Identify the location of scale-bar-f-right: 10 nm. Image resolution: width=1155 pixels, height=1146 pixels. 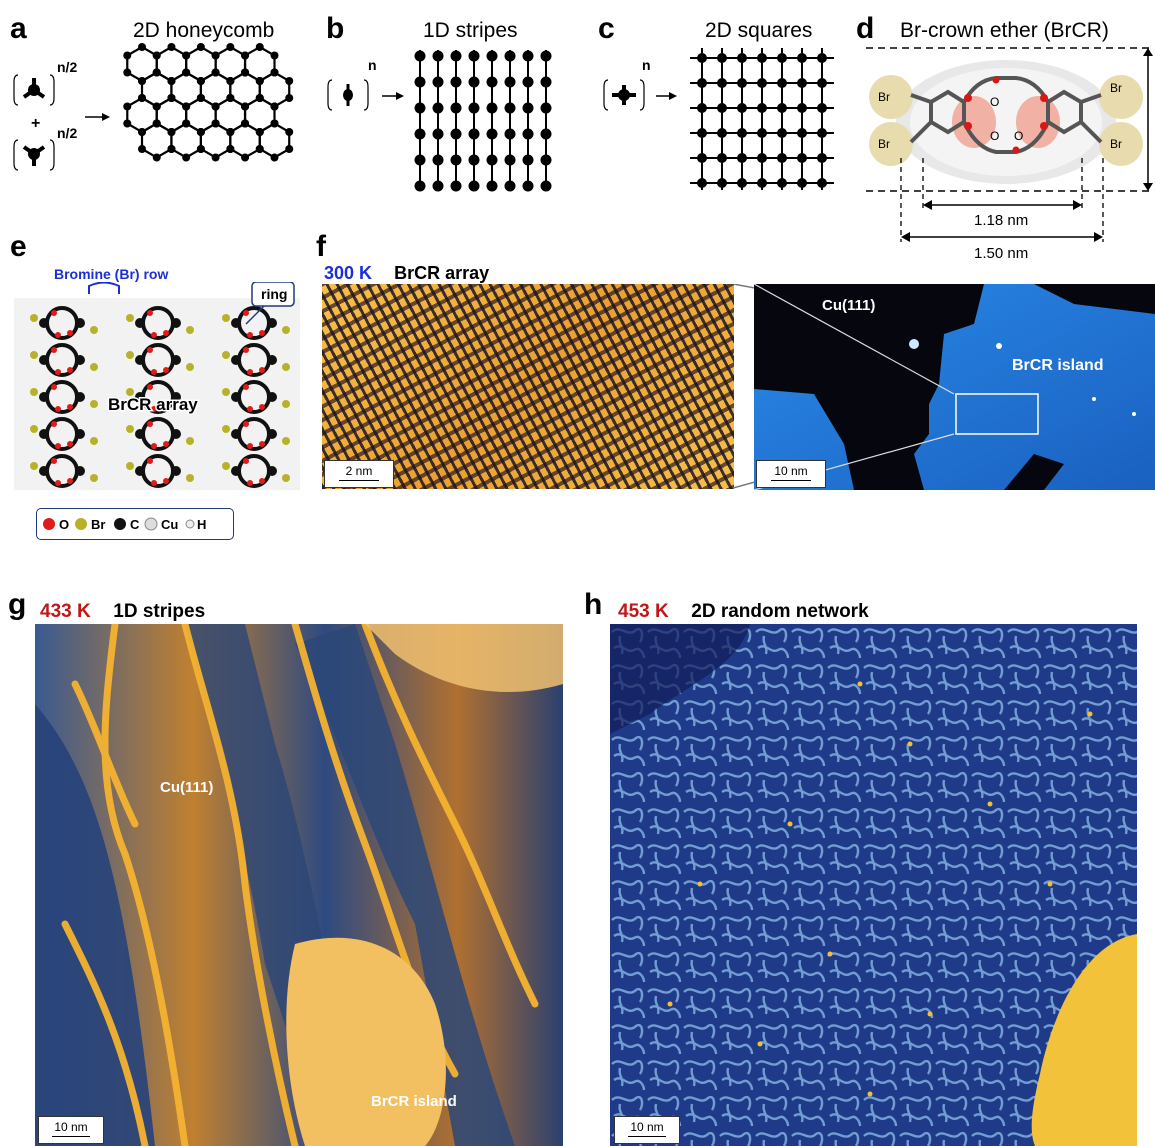
(791, 474).